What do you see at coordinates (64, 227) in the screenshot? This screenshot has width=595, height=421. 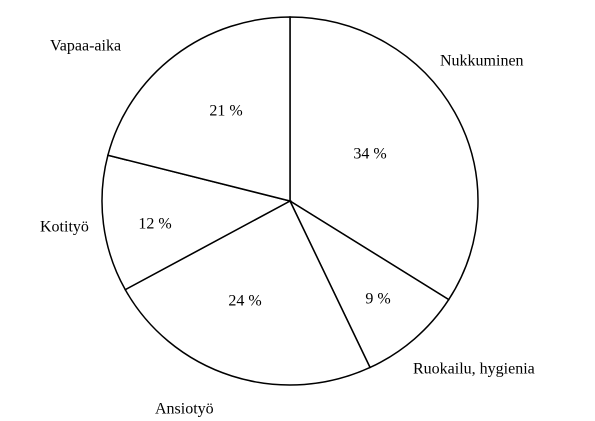 I see `slice-name: Kotityö` at bounding box center [64, 227].